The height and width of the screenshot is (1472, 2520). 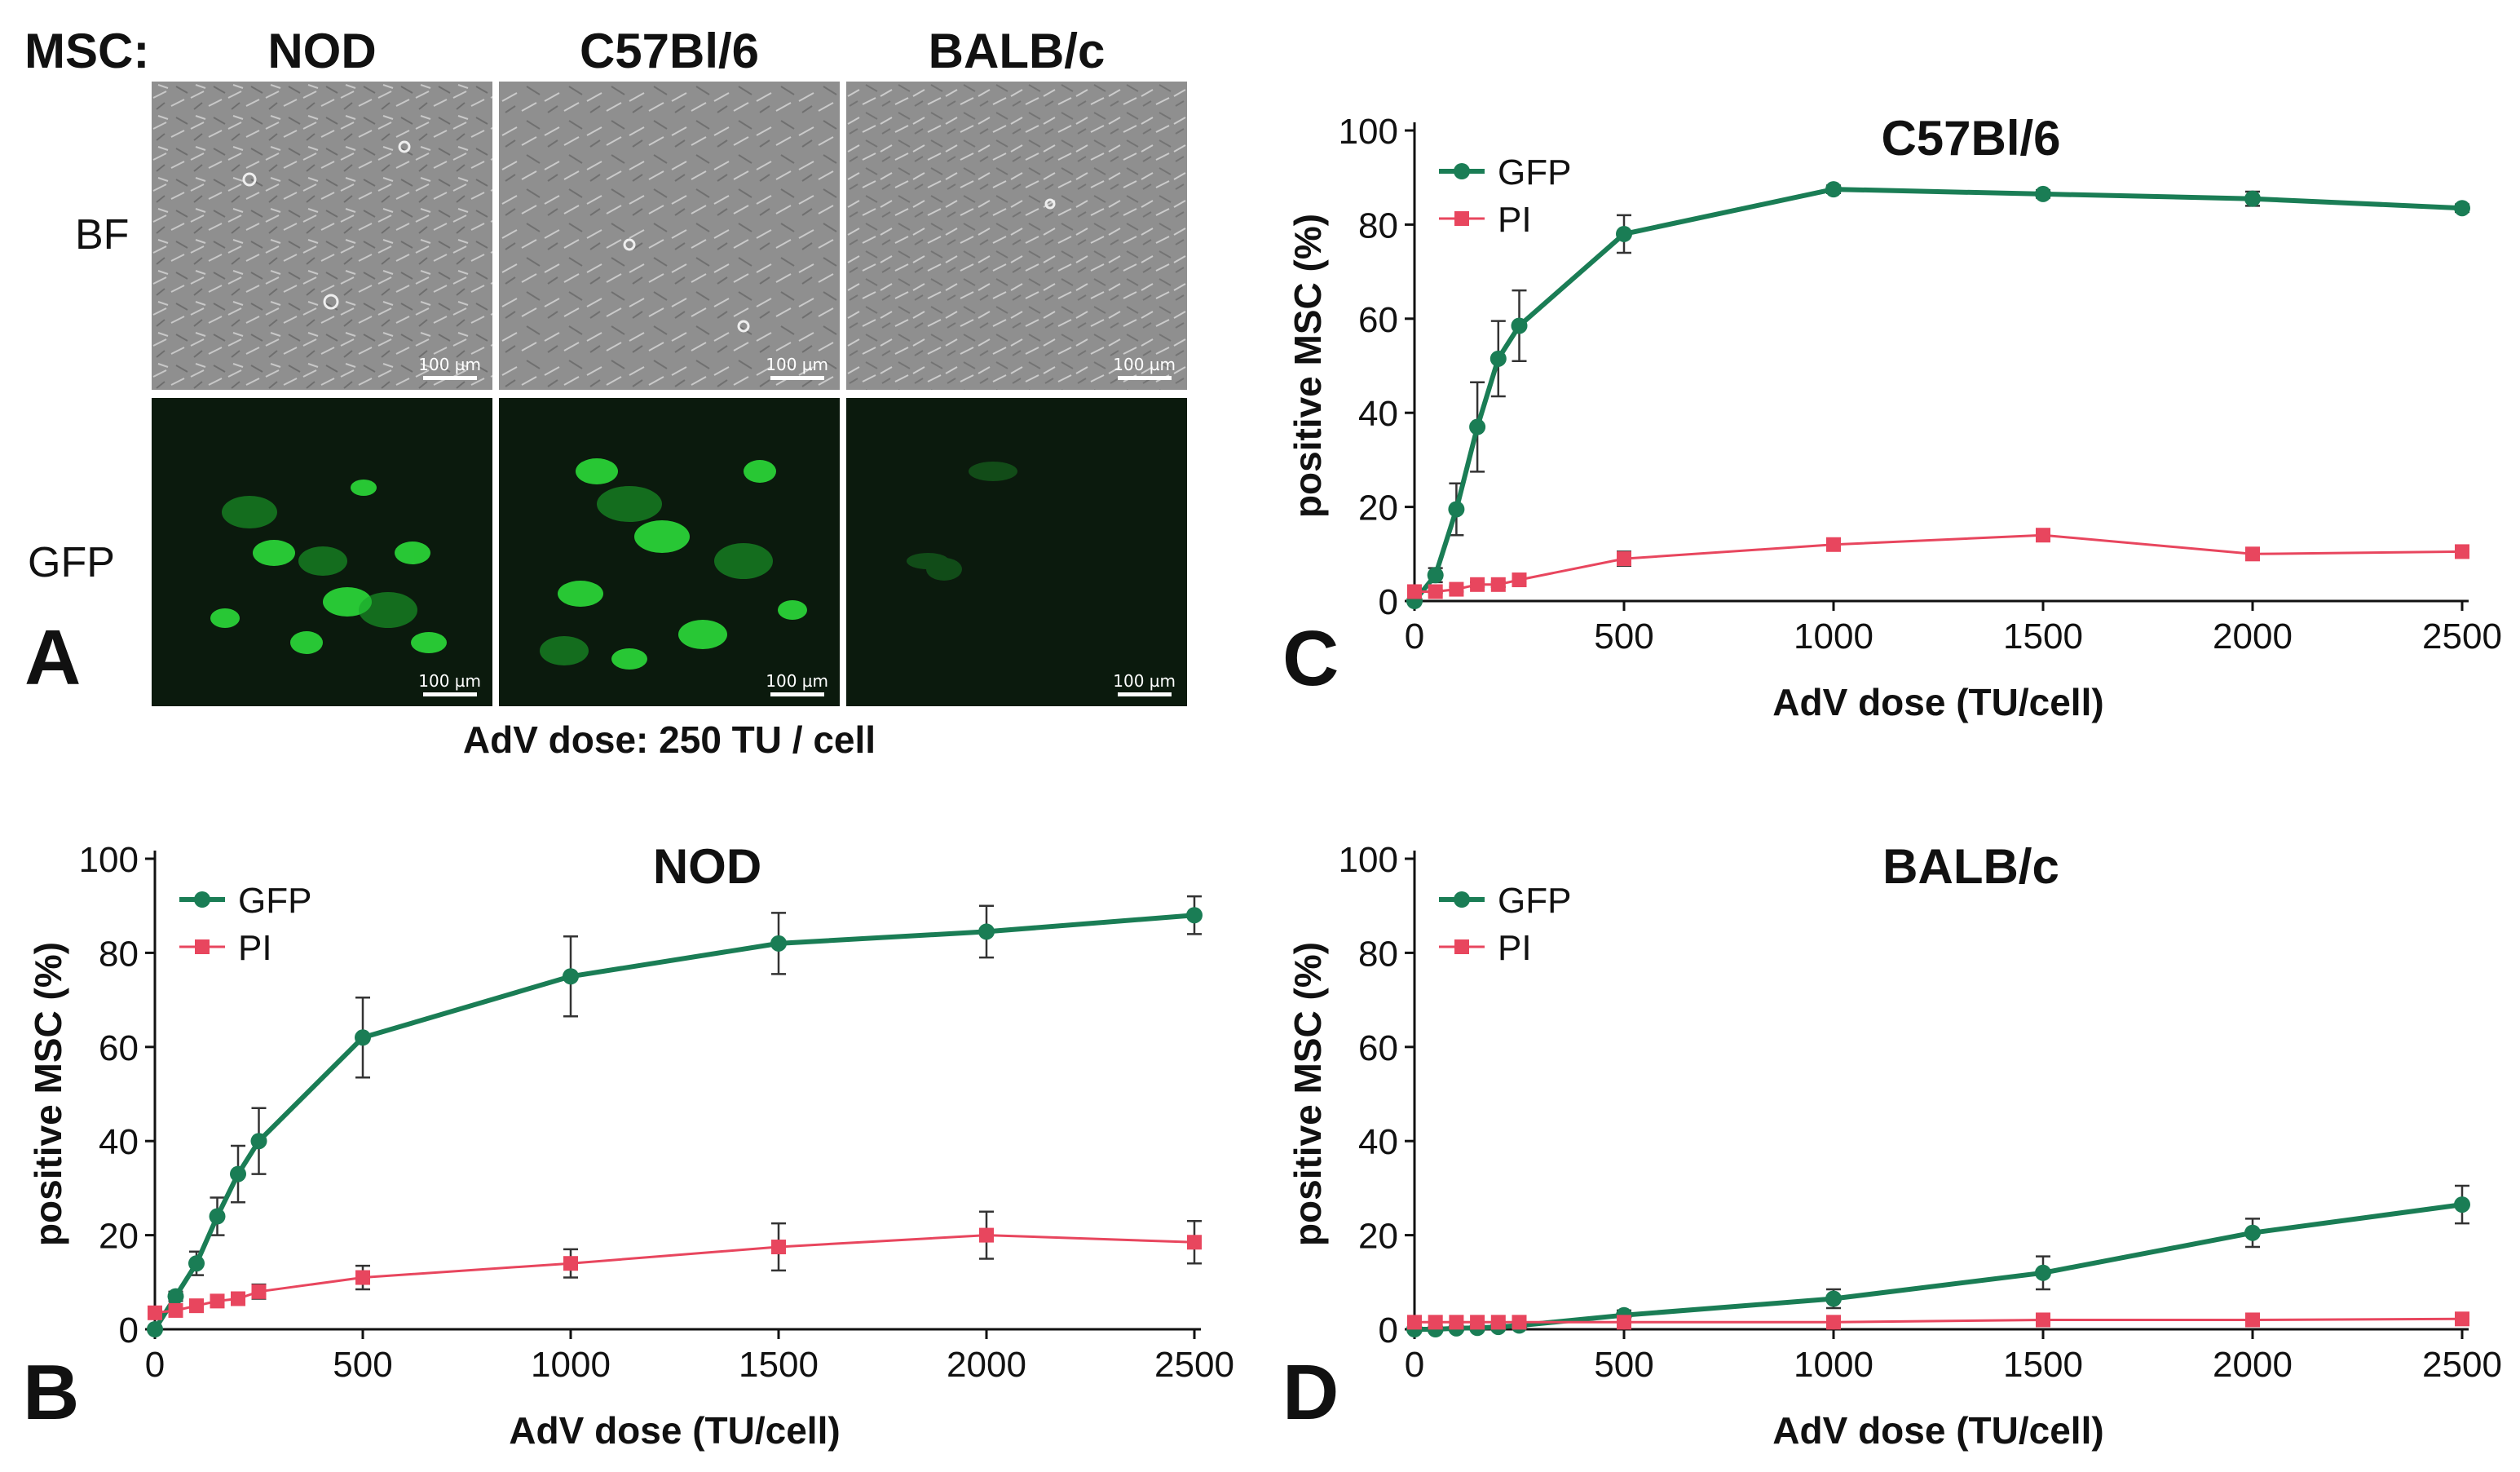 I want to click on y-tick-label: 60, so click(x=1378, y=320).